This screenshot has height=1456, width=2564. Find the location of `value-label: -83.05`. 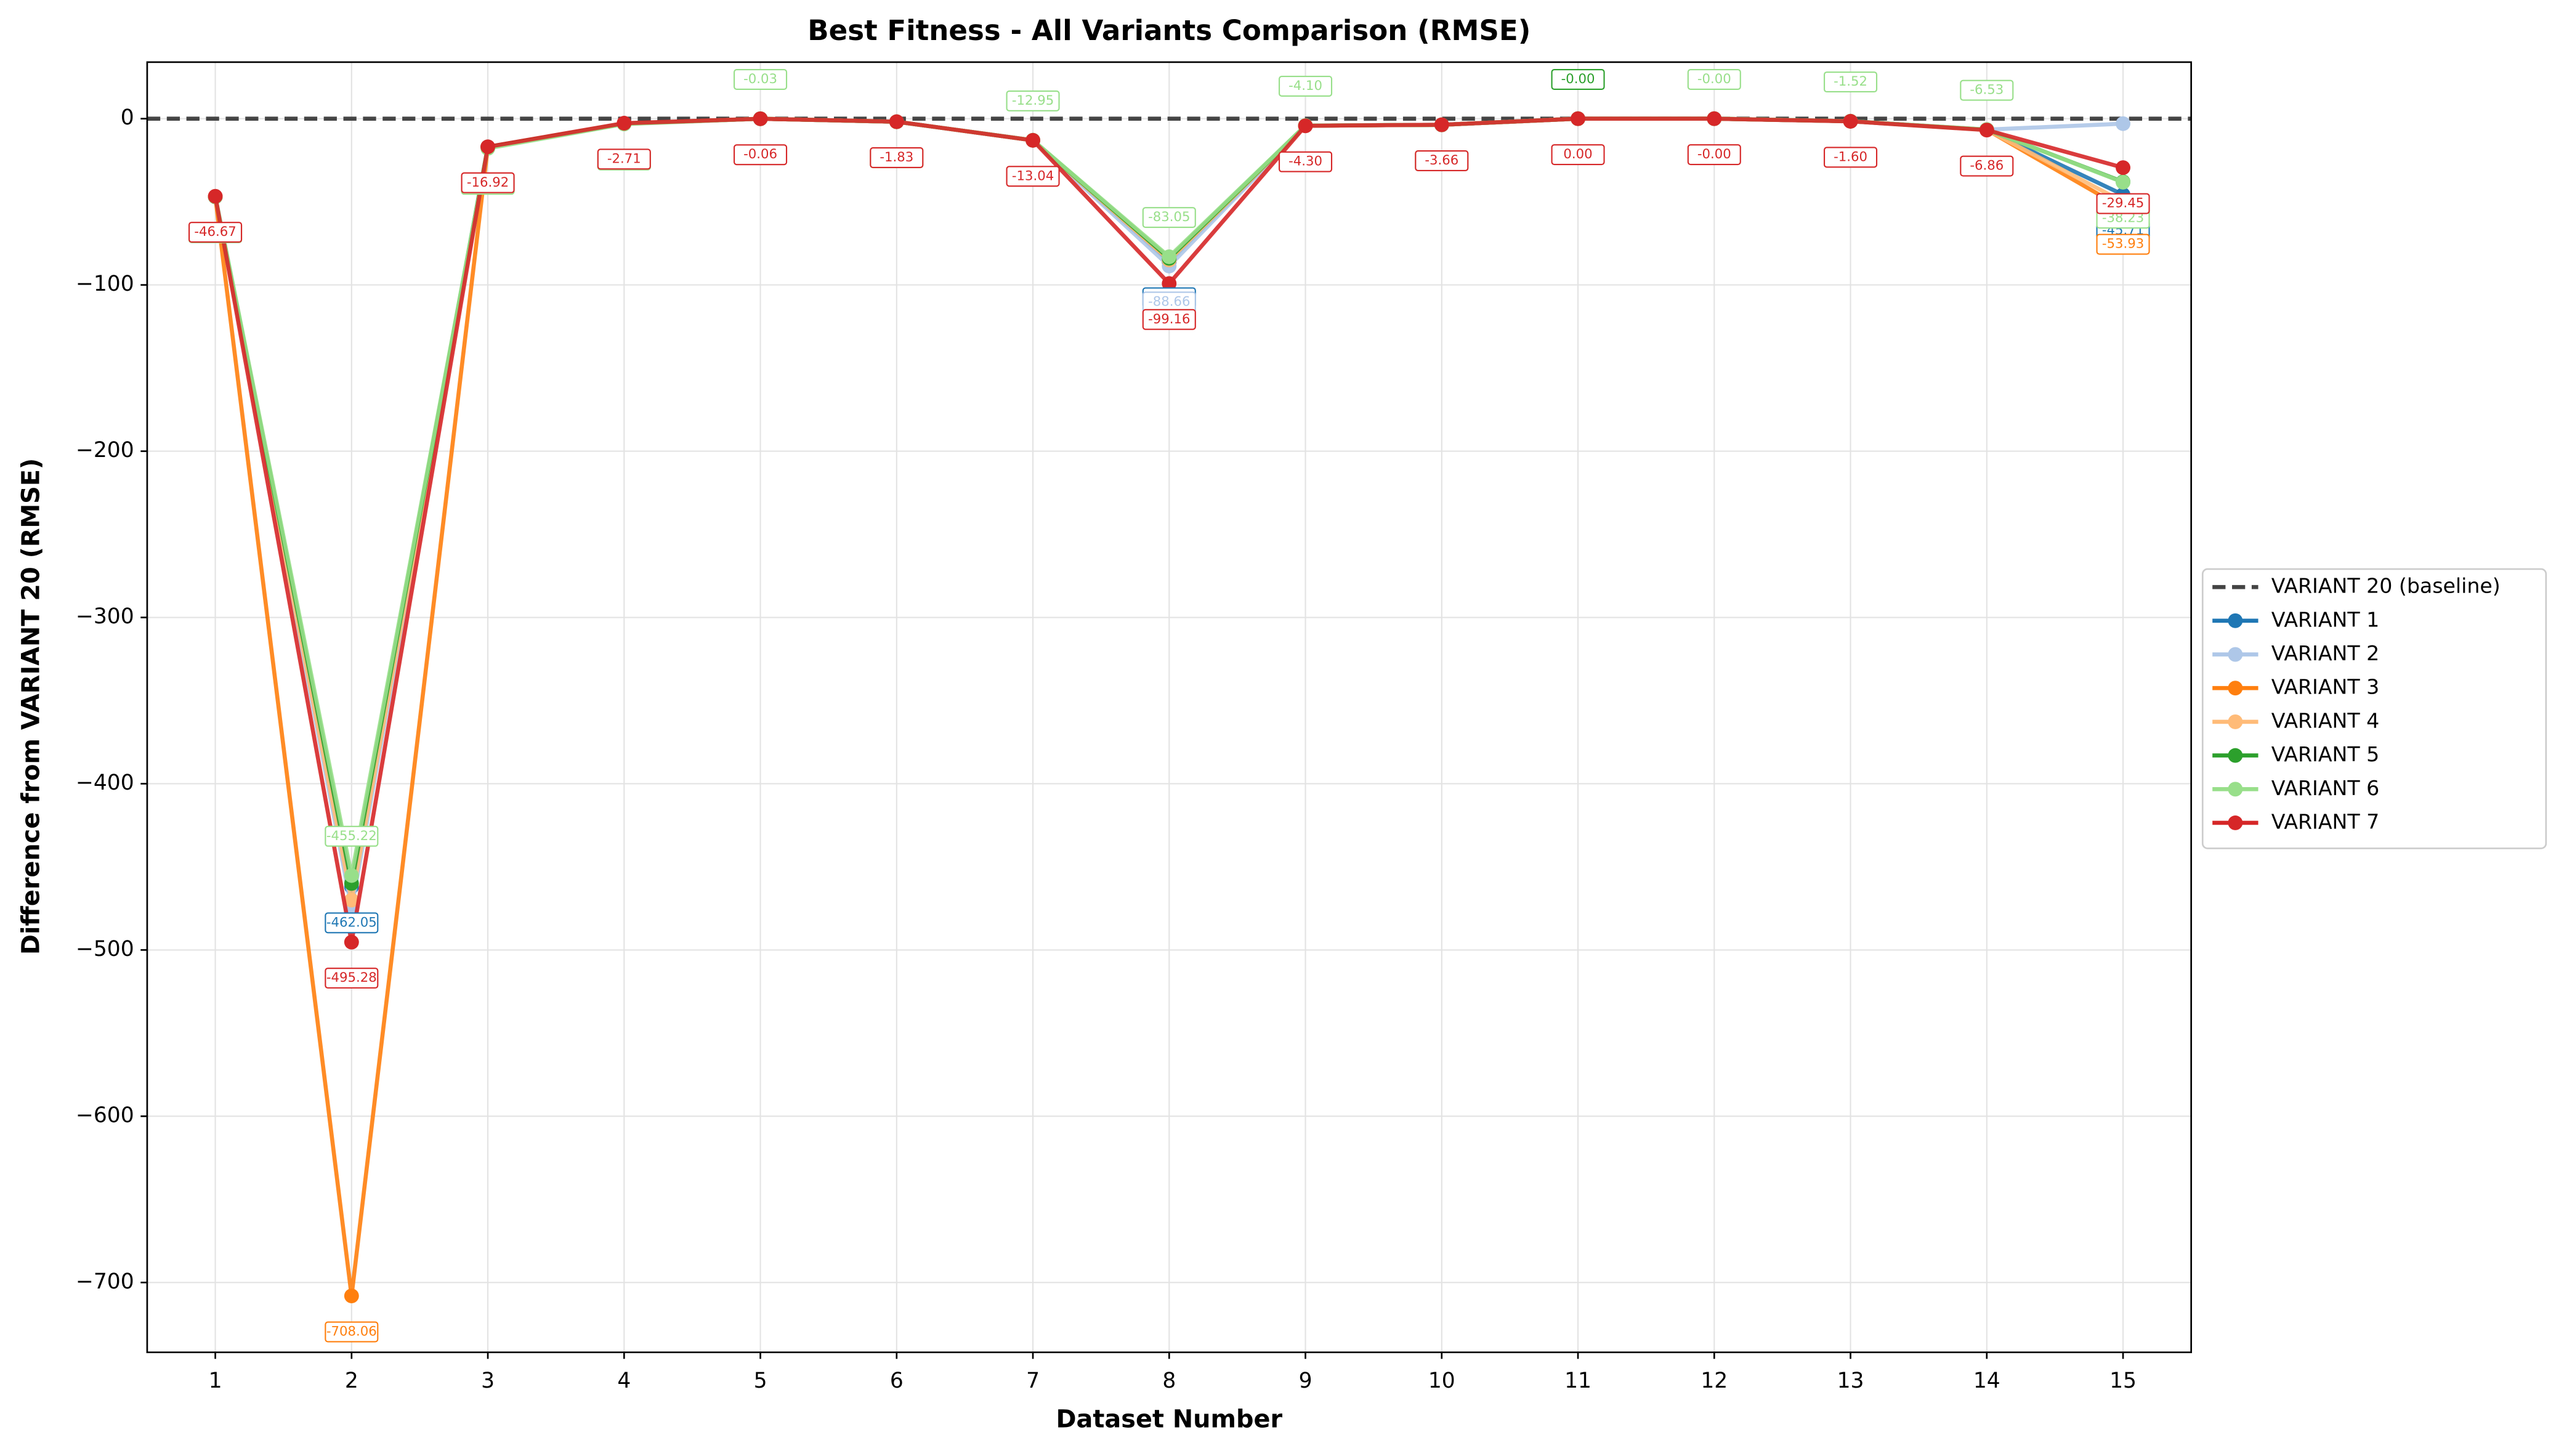

value-label: -83.05 is located at coordinates (1169, 217).